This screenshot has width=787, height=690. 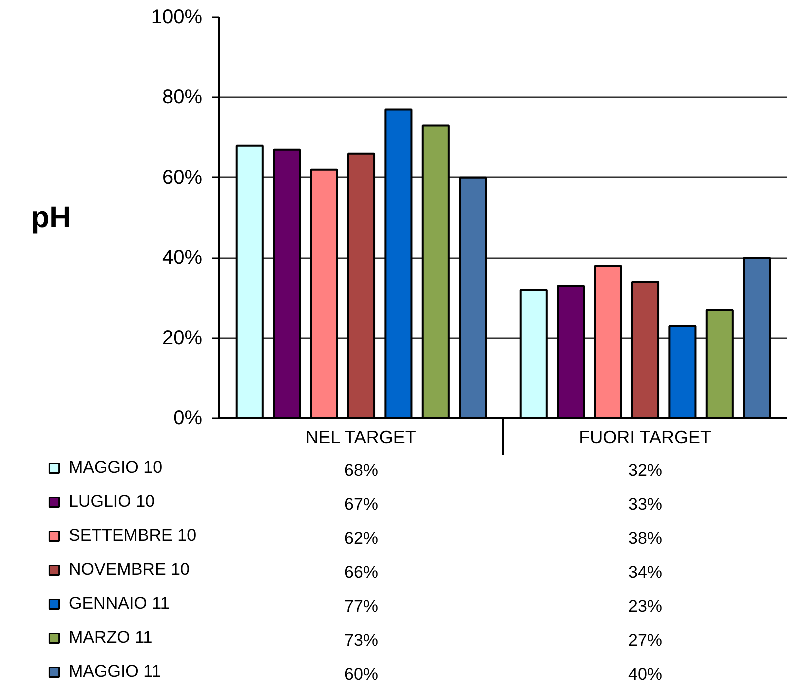 I want to click on data-label: 77%, so click(x=361, y=606).